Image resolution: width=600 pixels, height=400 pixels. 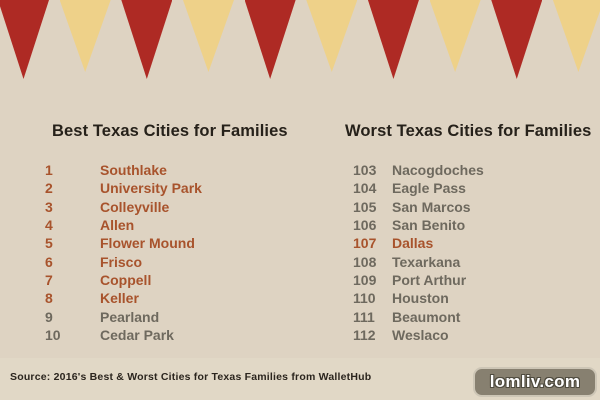 I want to click on list-item: 5 Flower Mound, so click(x=123, y=243).